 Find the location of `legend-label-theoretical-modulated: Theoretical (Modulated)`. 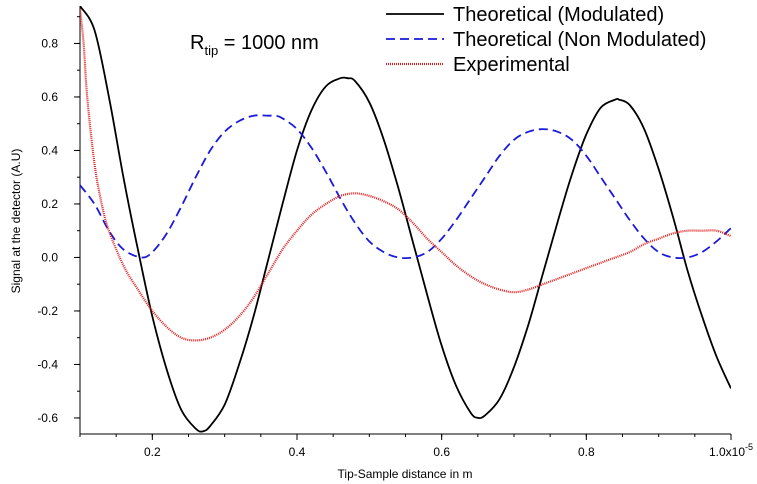

legend-label-theoretical-modulated: Theoretical (Modulated) is located at coordinates (558, 15).